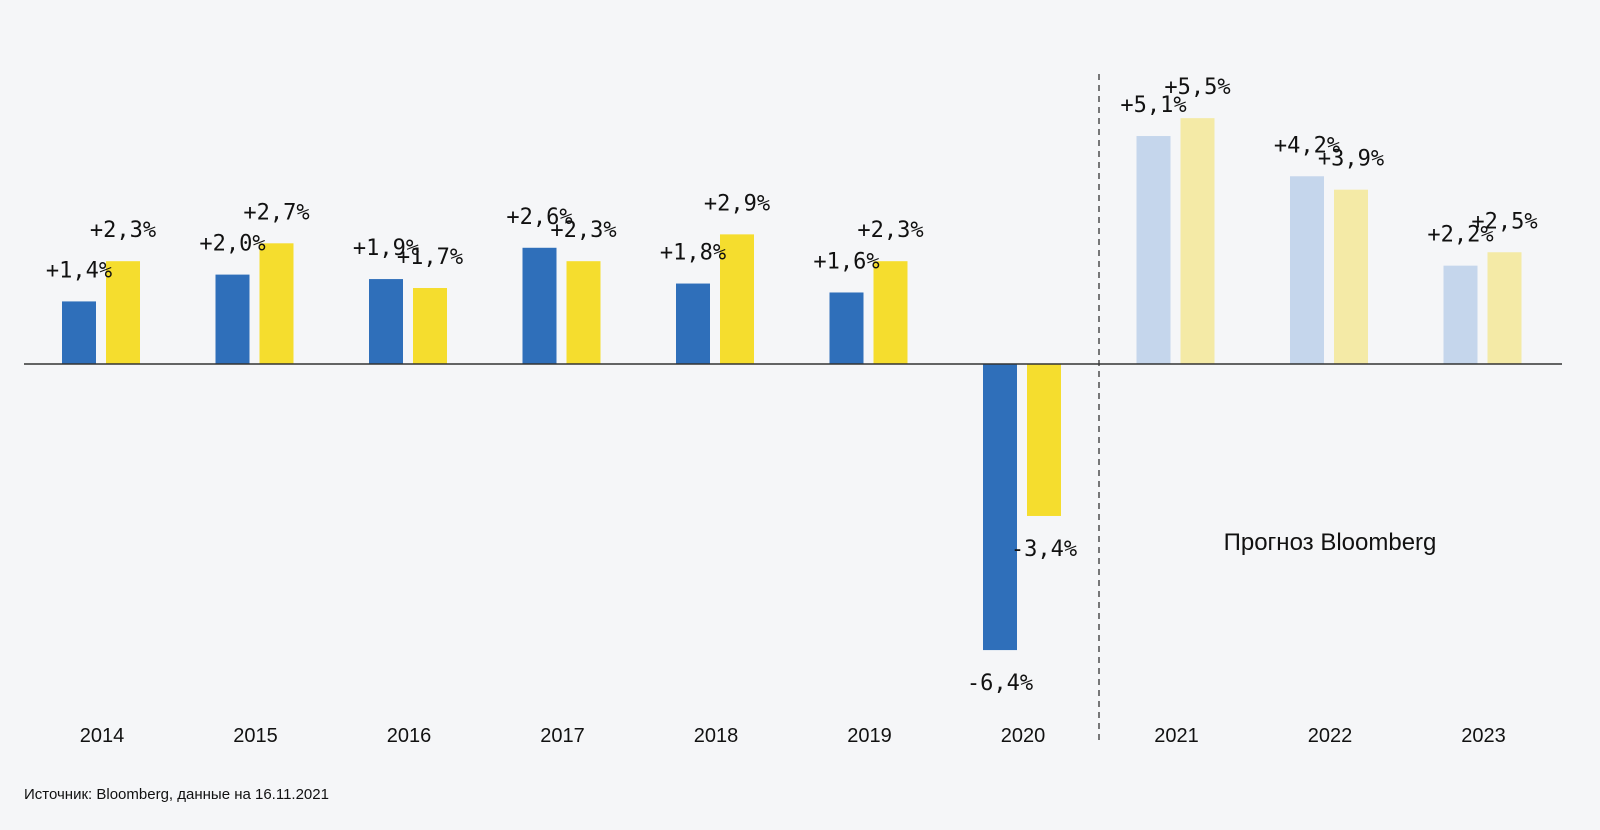 This screenshot has height=830, width=1600. I want to click on value-label-2021-series-2: +5,5%, so click(1197, 87).